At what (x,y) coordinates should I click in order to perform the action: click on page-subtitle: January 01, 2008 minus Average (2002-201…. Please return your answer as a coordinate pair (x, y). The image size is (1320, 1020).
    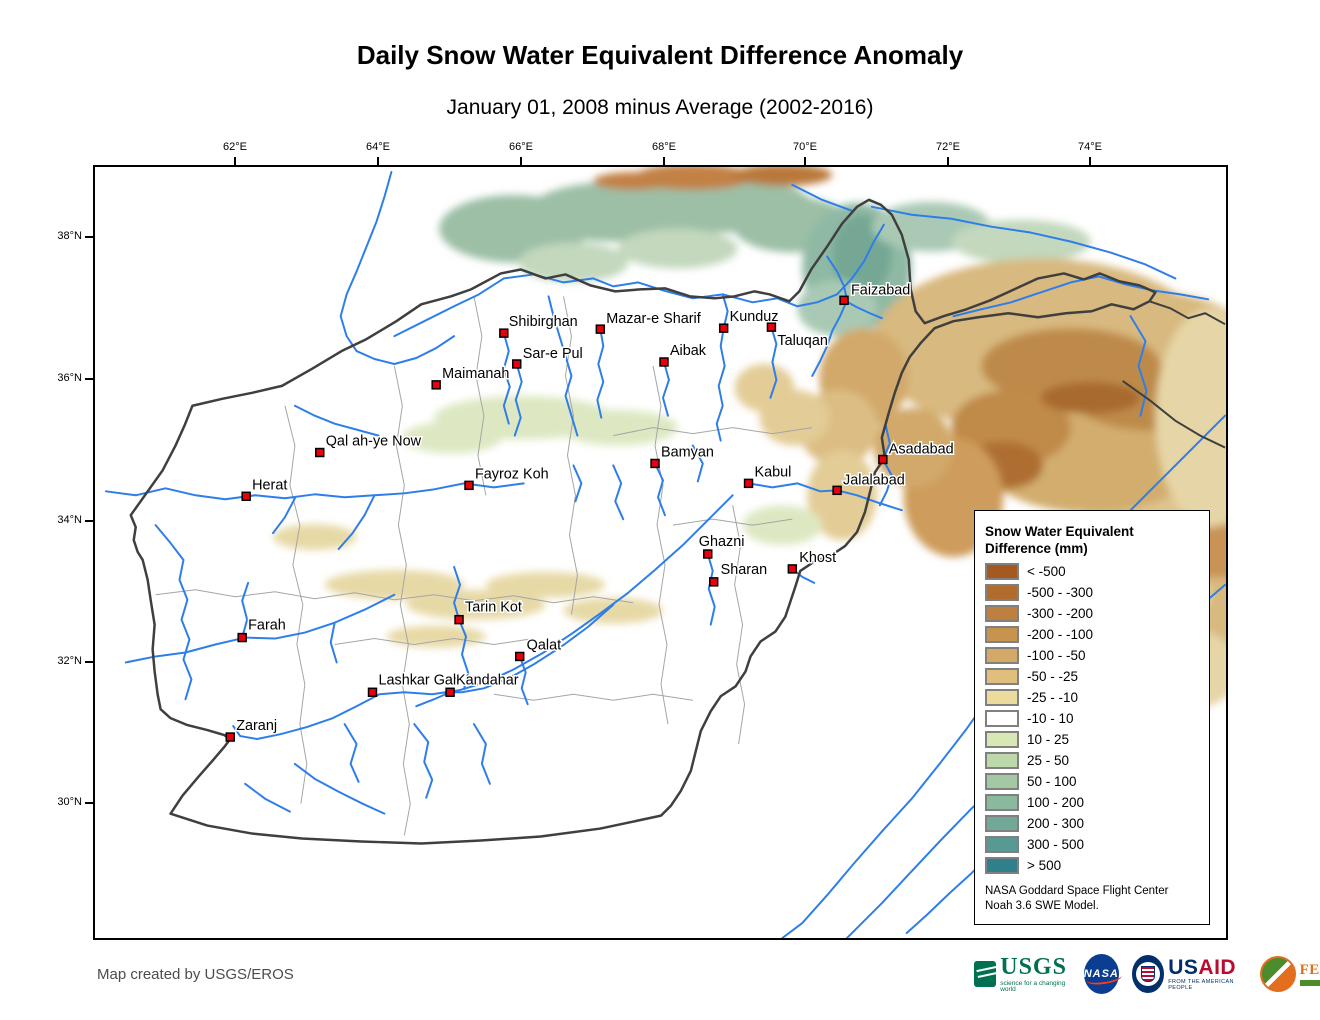
    Looking at the image, I should click on (660, 107).